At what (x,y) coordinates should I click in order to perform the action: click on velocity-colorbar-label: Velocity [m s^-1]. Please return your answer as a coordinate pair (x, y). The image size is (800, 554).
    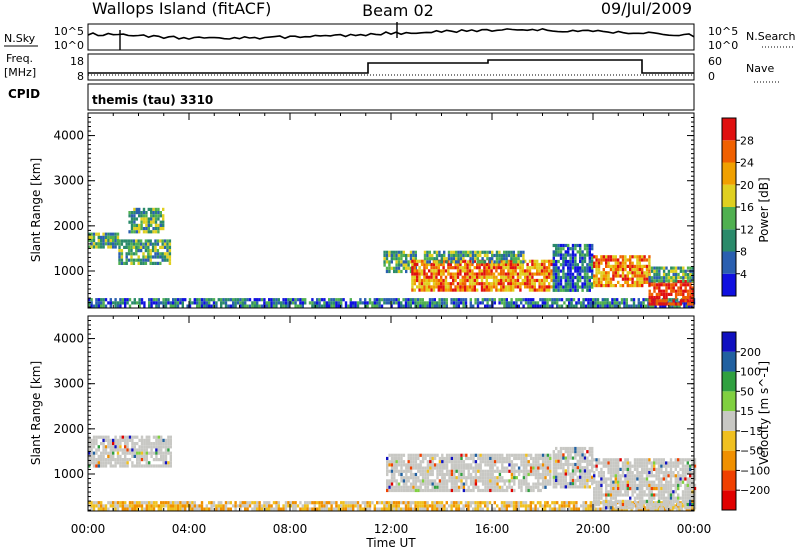
    Looking at the image, I should click on (764, 413).